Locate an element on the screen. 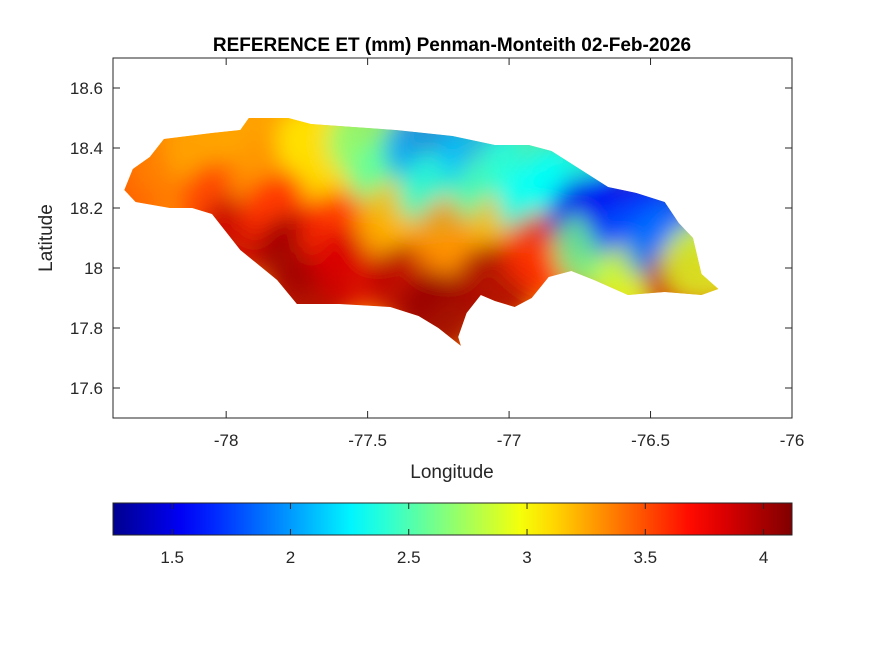 This screenshot has width=875, height=656. x-axis-label: Longitude is located at coordinates (451, 472).